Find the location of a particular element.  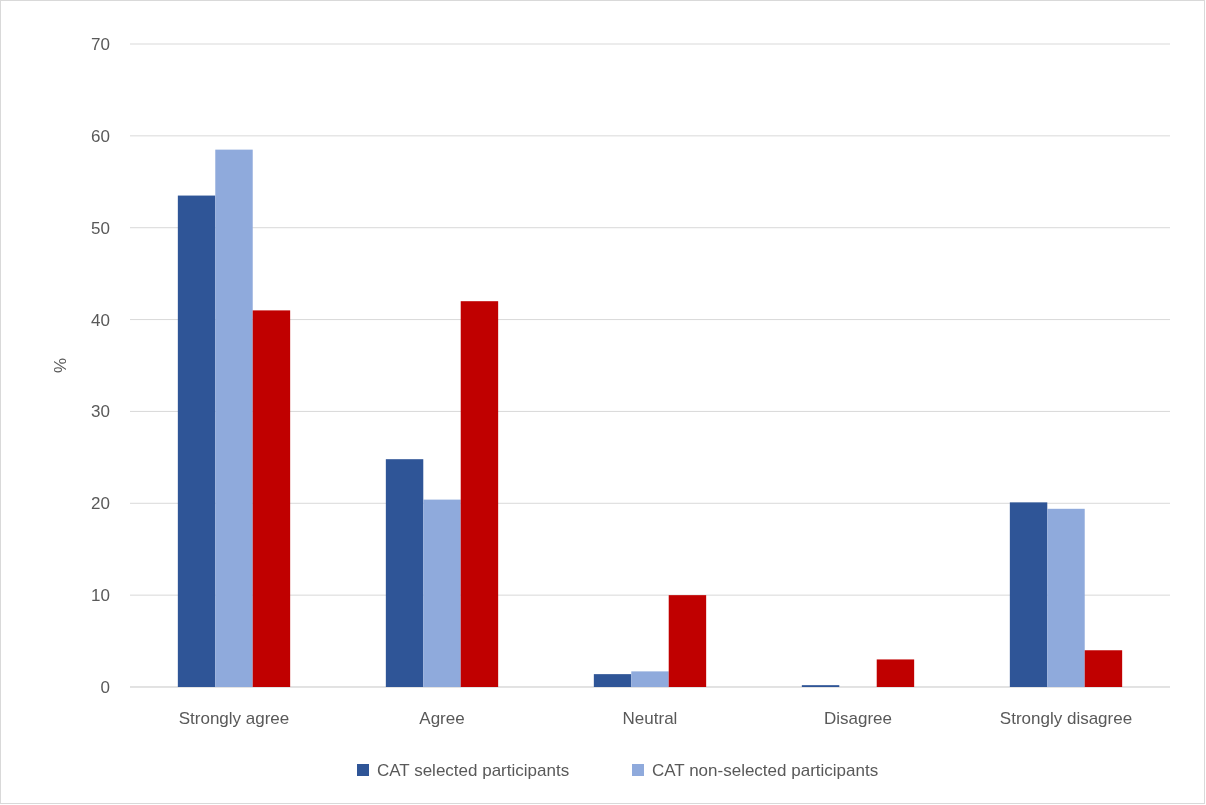

y-axis-title: % is located at coordinates (60, 365).